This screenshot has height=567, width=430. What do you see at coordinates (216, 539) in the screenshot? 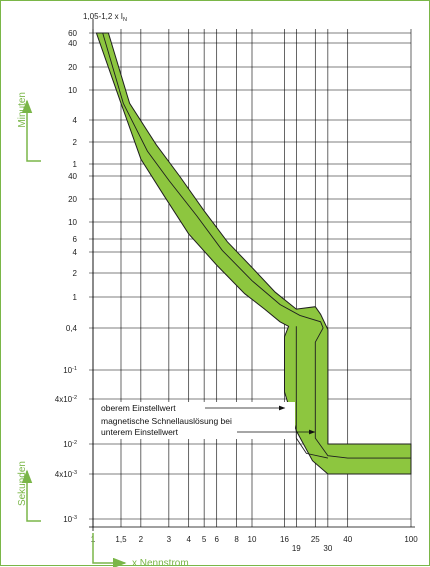
I see `x-tick-label: 6` at bounding box center [216, 539].